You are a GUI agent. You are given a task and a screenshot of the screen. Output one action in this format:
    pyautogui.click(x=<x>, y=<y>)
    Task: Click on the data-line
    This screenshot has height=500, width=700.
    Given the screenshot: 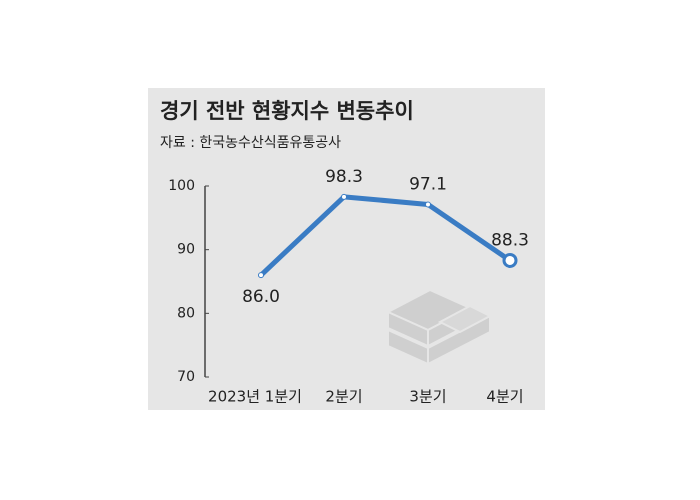 What is the action you would take?
    pyautogui.click(x=385, y=235)
    